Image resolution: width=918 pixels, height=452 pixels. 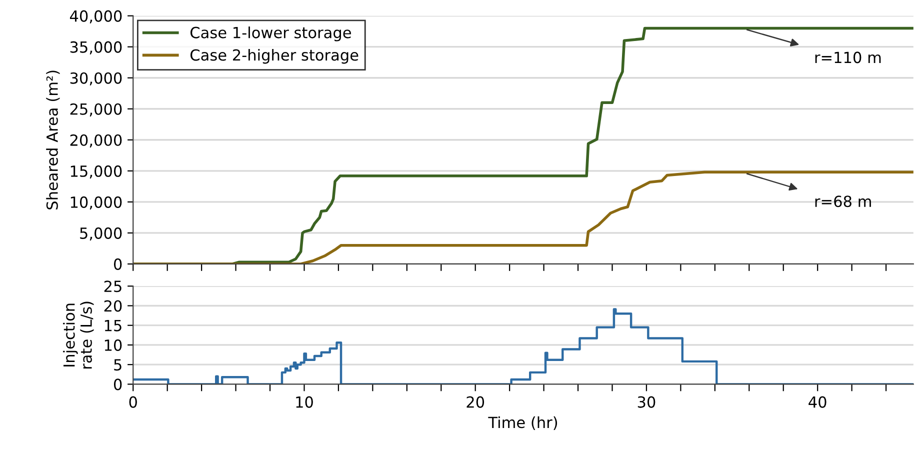 I want to click on y-tick-label: 20,000, so click(x=96, y=141).